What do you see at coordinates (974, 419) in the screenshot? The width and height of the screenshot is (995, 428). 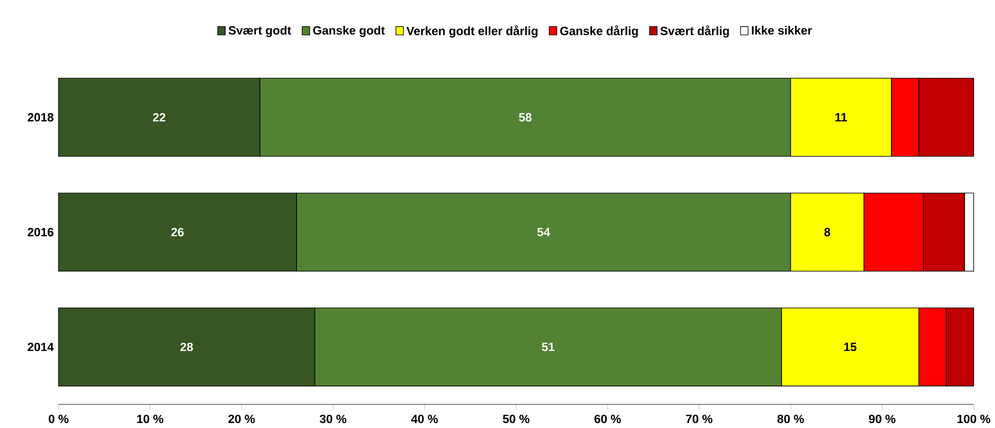 I see `x-tick-label: 100 %` at bounding box center [974, 419].